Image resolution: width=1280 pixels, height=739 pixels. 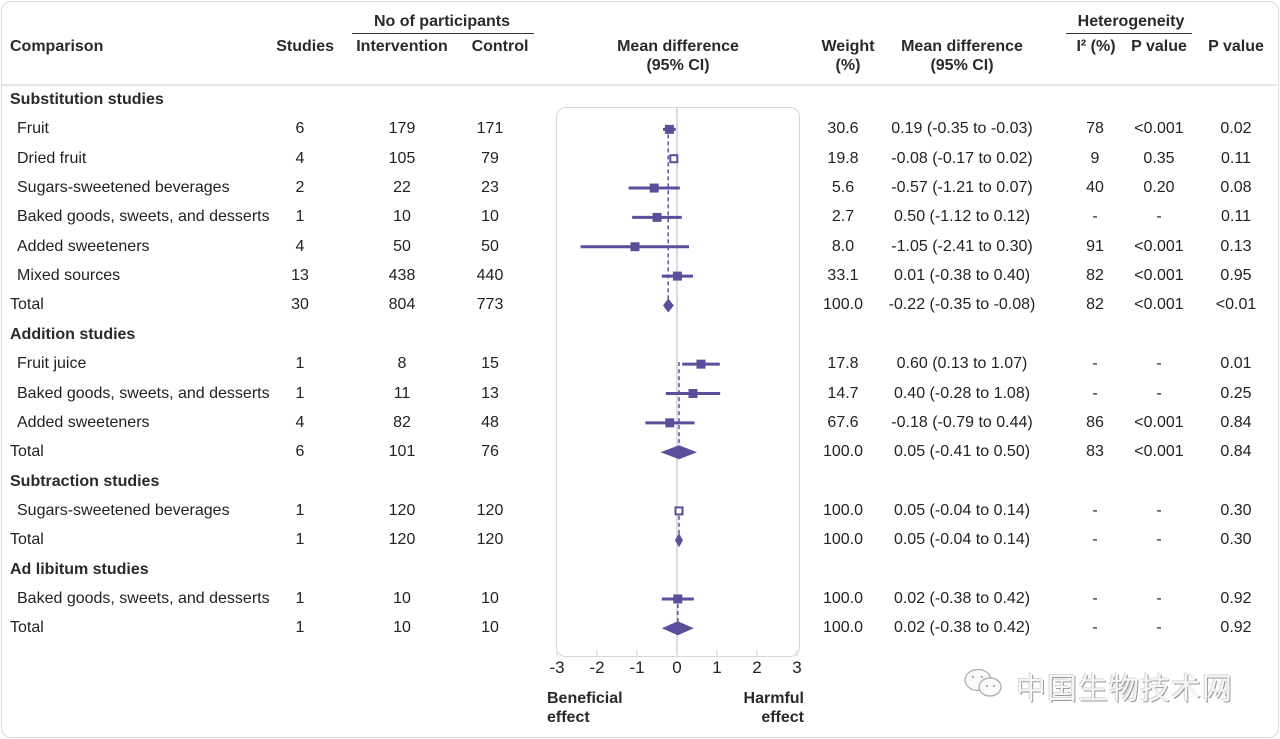 I want to click on cell-p: 0.30, so click(x=1236, y=510).